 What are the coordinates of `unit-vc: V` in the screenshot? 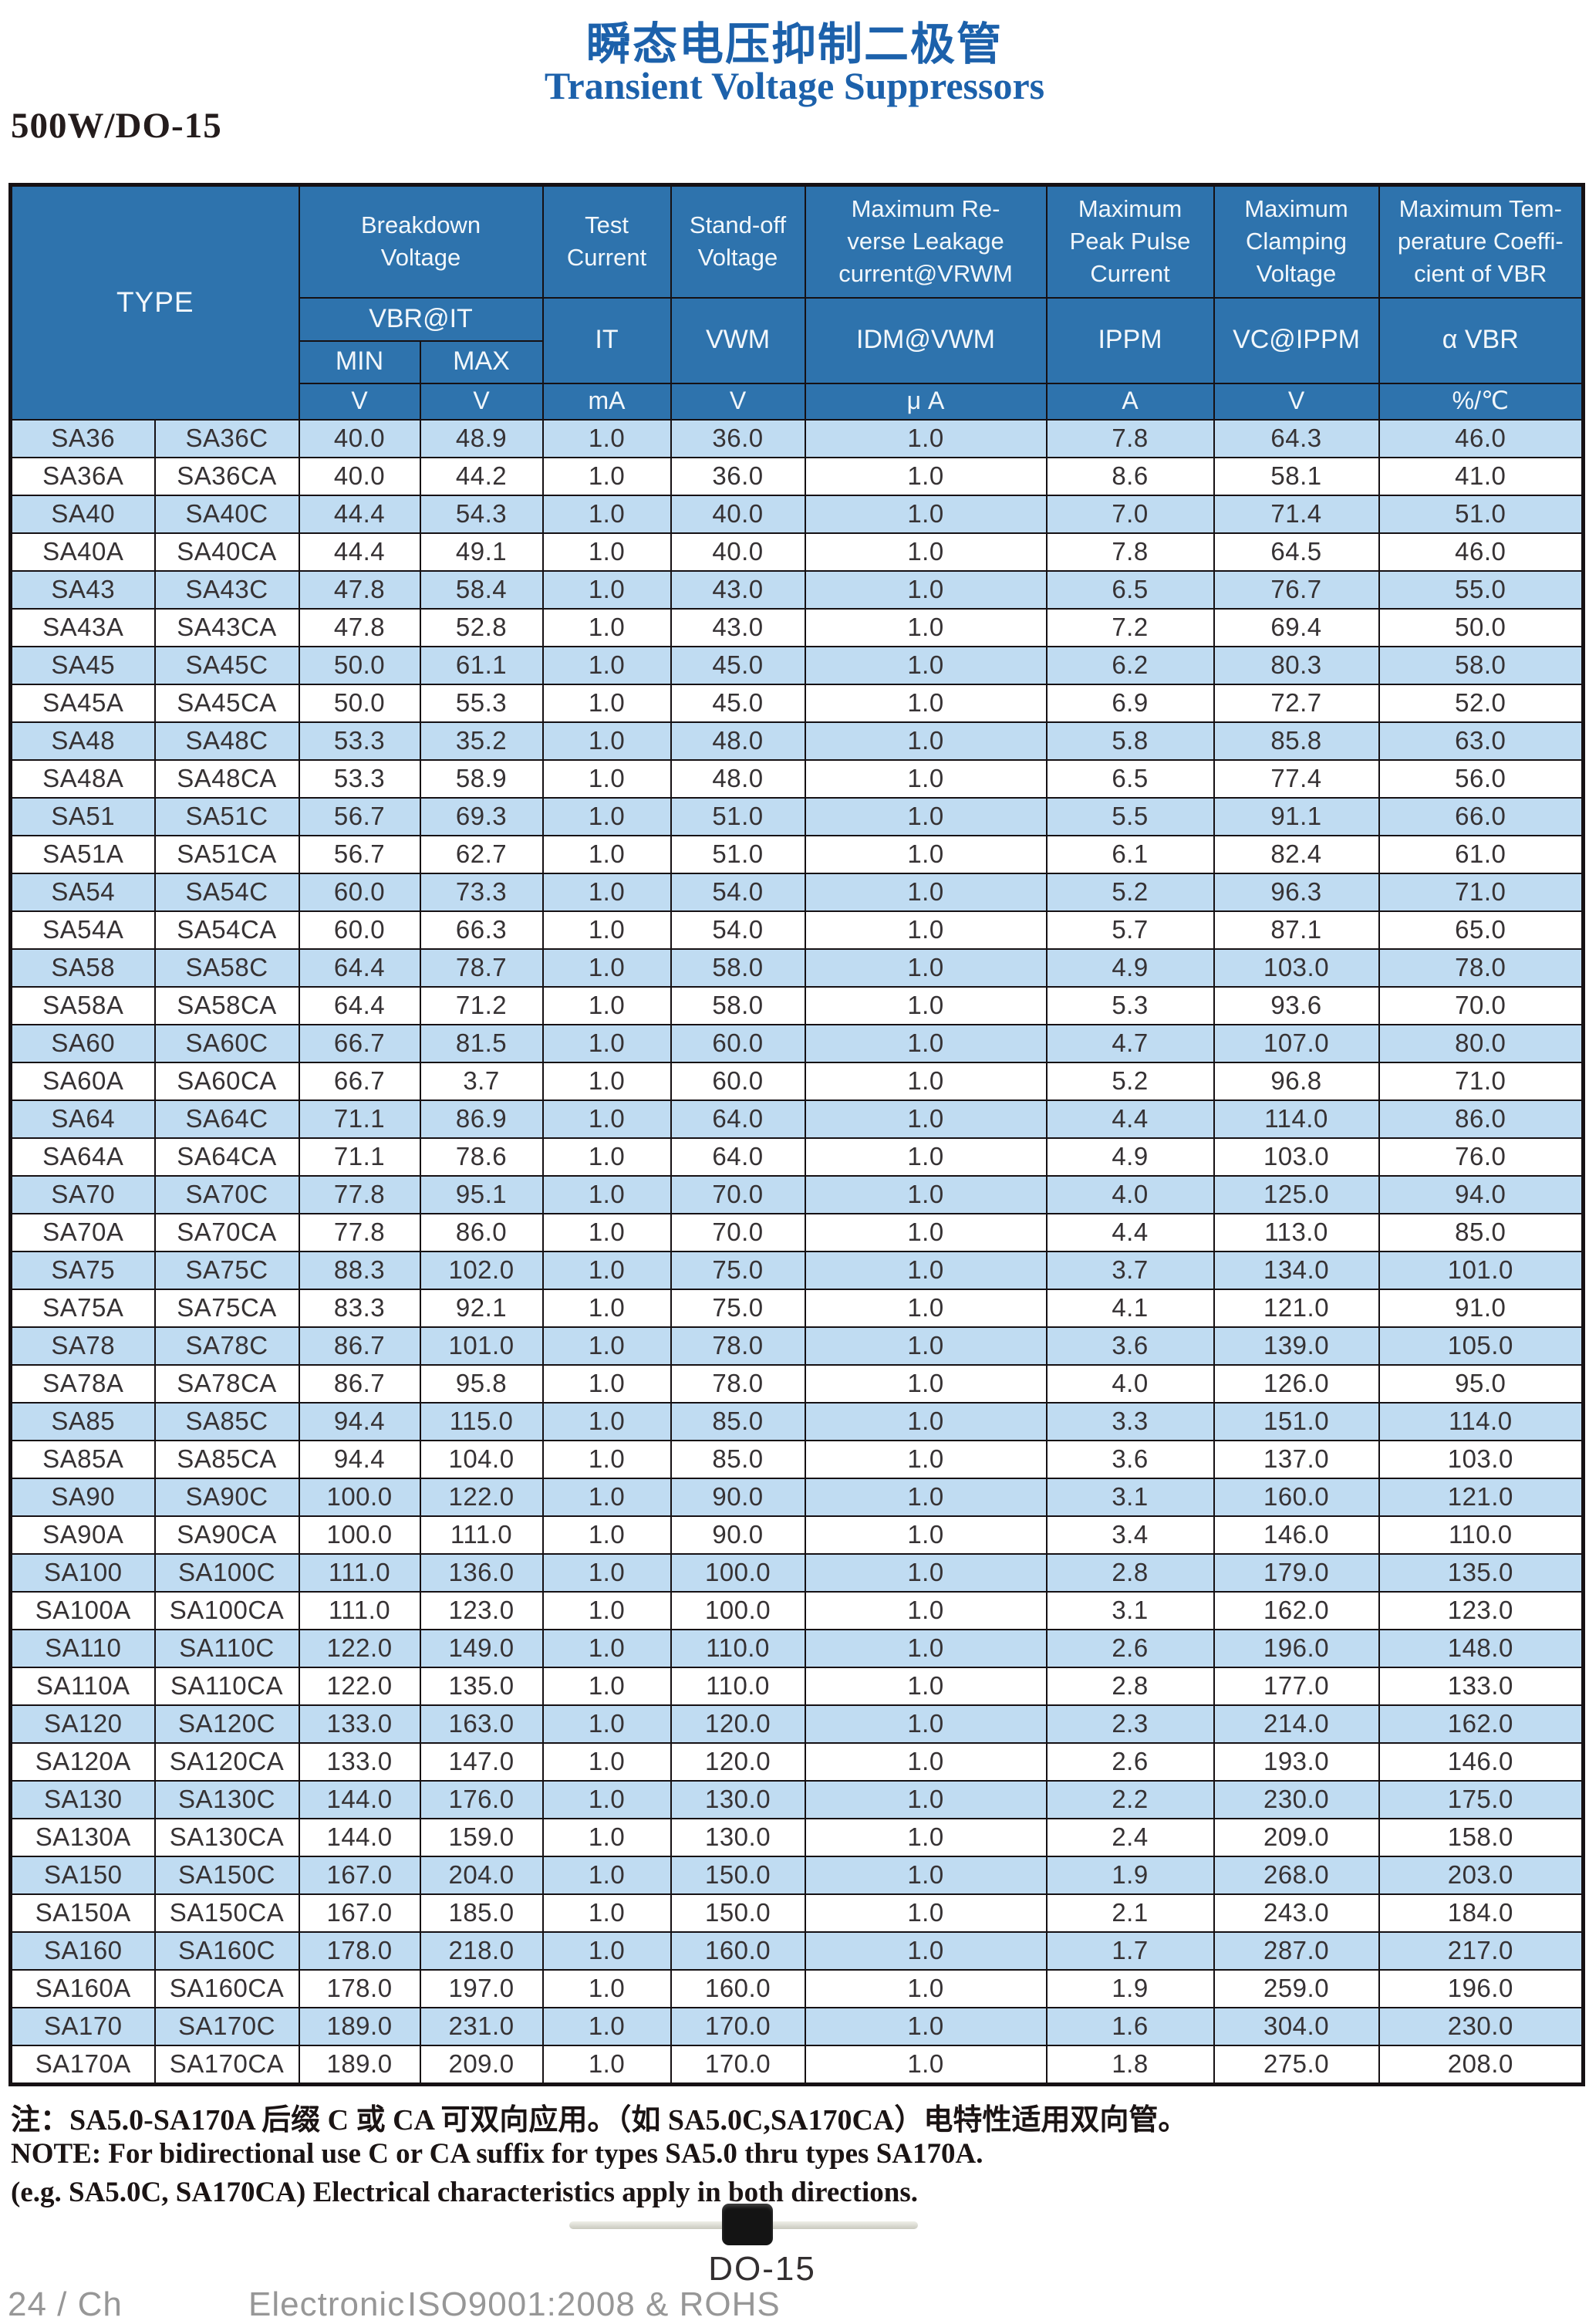 It's located at (1296, 401).